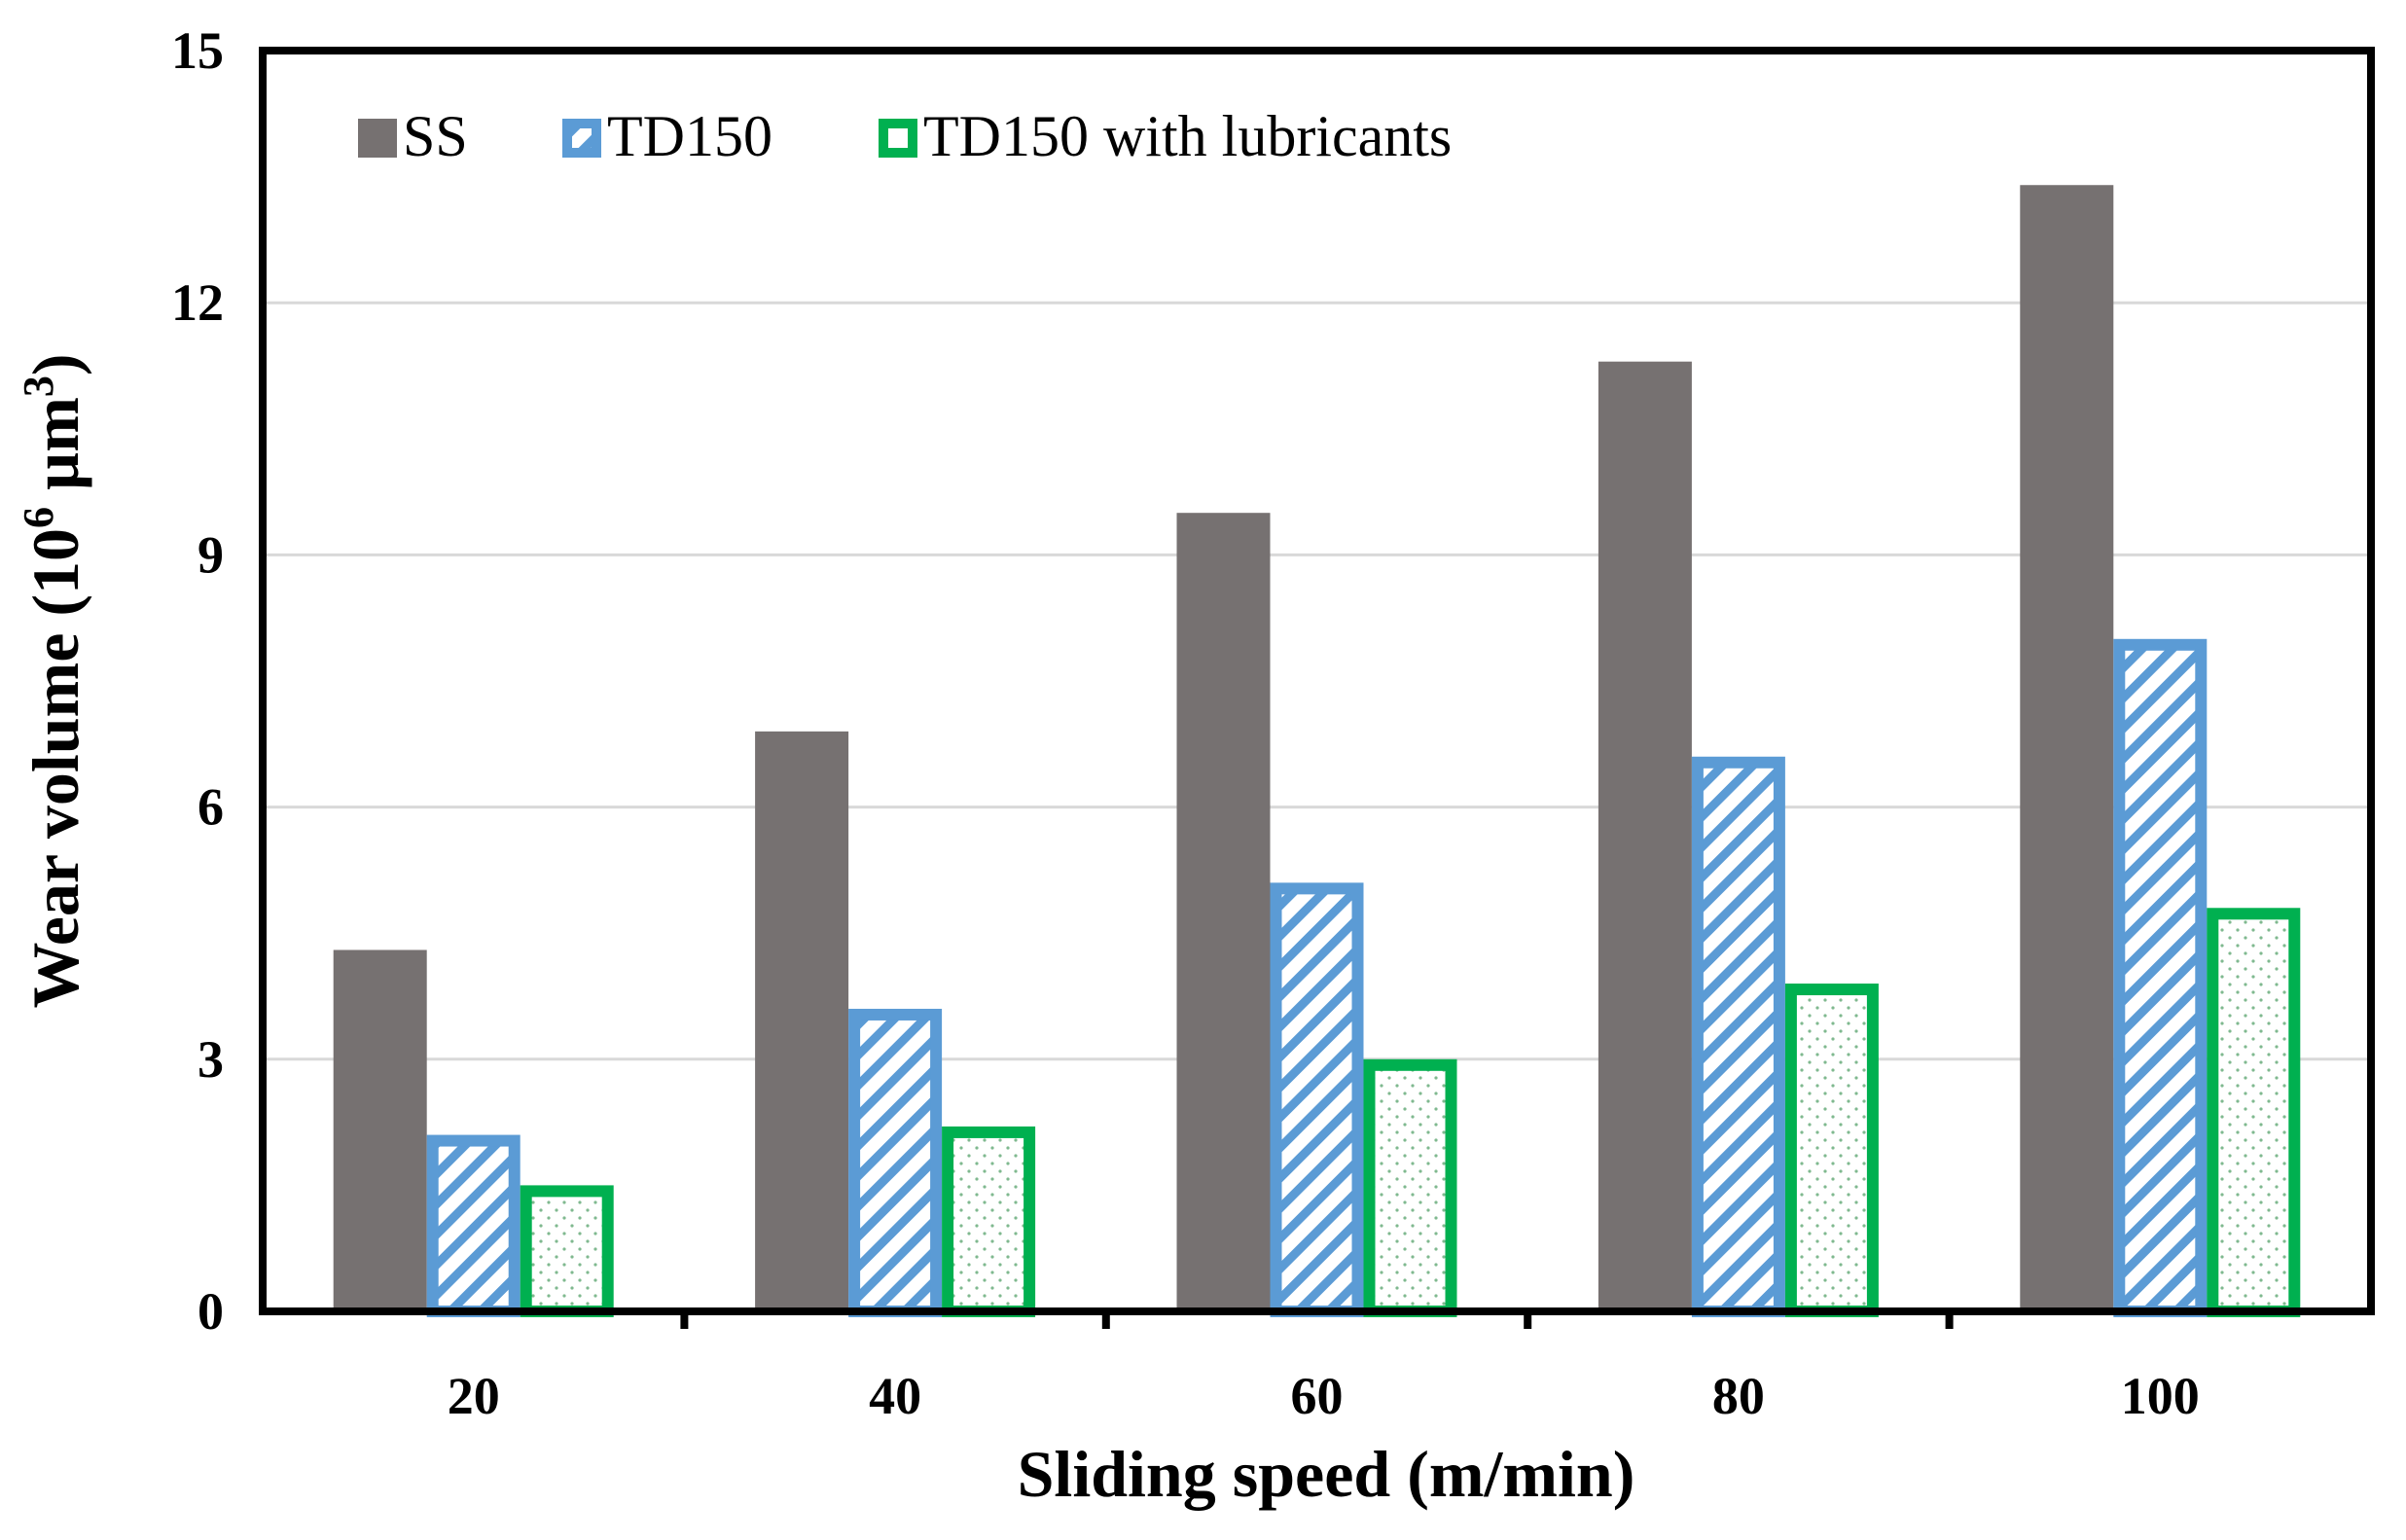 This screenshot has height=1540, width=2406. Describe the element at coordinates (197, 50) in the screenshot. I see `y-tick-label-15: 15` at that location.